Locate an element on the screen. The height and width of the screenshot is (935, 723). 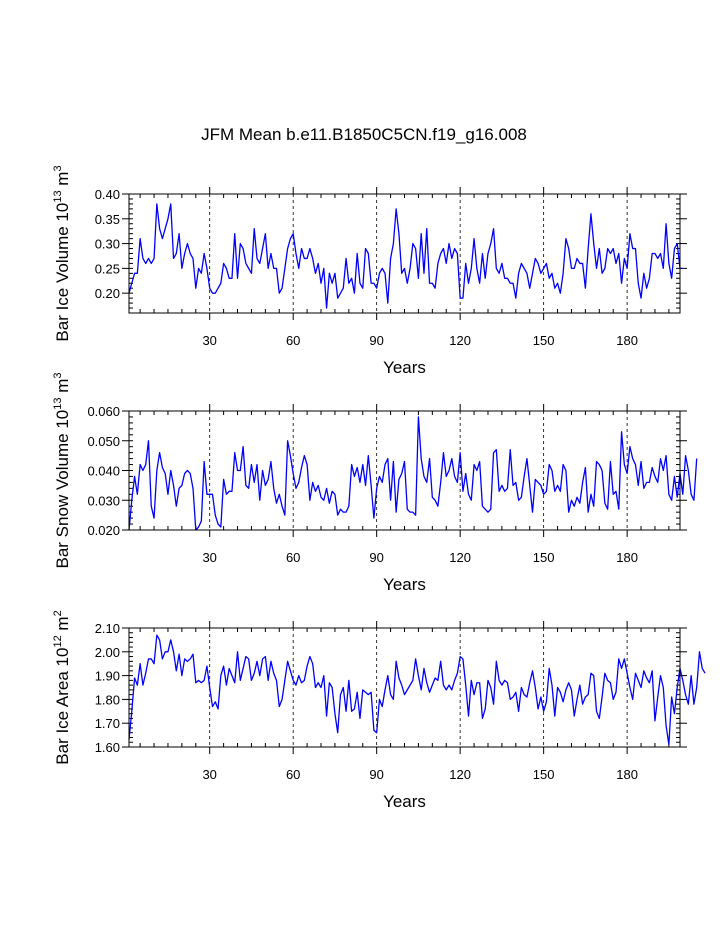
y-tick-label: 0.040 is located at coordinates (103, 471).